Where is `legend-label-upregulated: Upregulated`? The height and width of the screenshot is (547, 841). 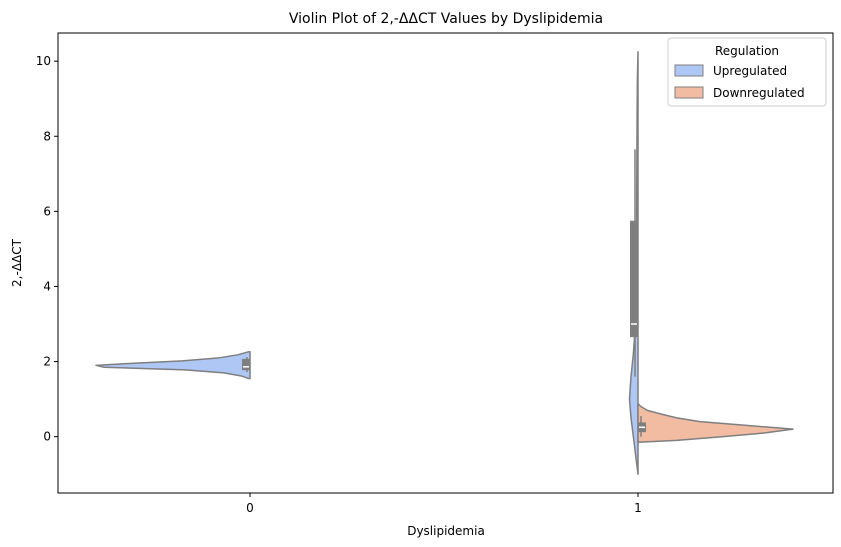 legend-label-upregulated: Upregulated is located at coordinates (750, 71).